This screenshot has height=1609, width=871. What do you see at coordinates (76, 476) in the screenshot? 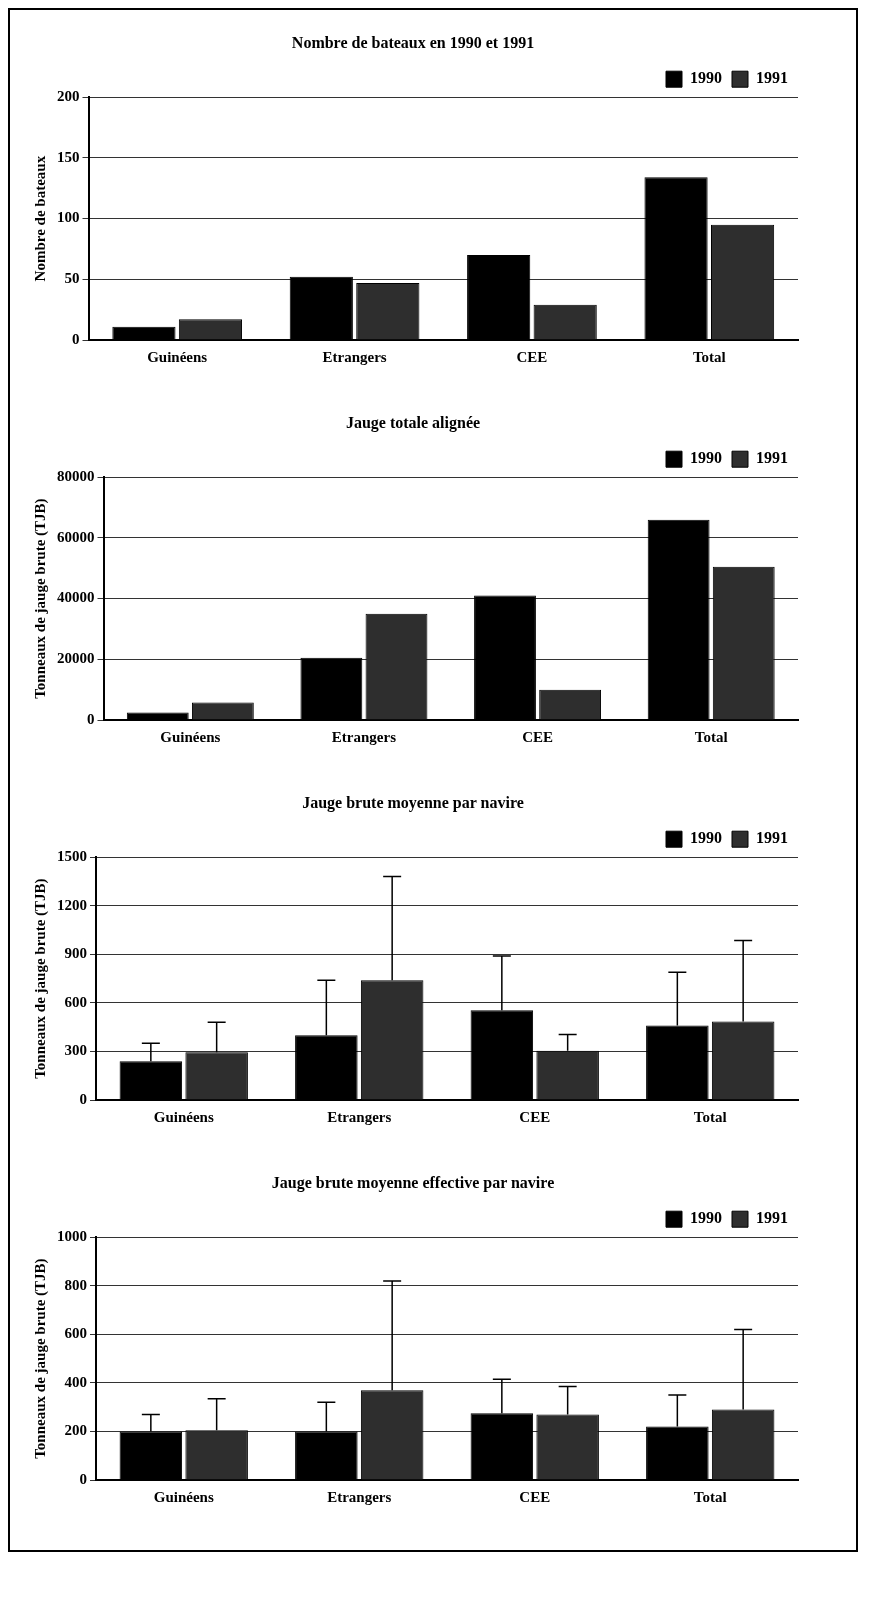
I see `y-tick-label: 80000` at bounding box center [76, 476].